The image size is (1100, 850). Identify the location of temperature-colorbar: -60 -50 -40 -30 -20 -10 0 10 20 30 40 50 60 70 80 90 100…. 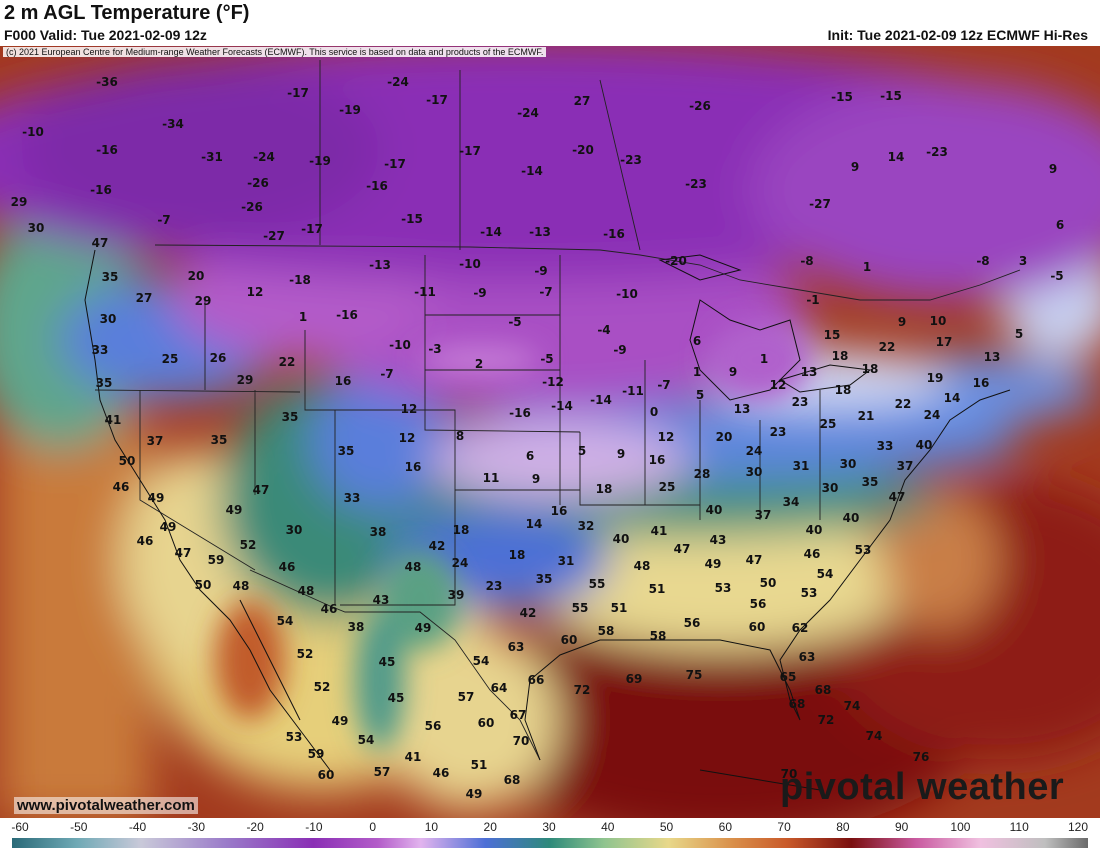
(550, 834).